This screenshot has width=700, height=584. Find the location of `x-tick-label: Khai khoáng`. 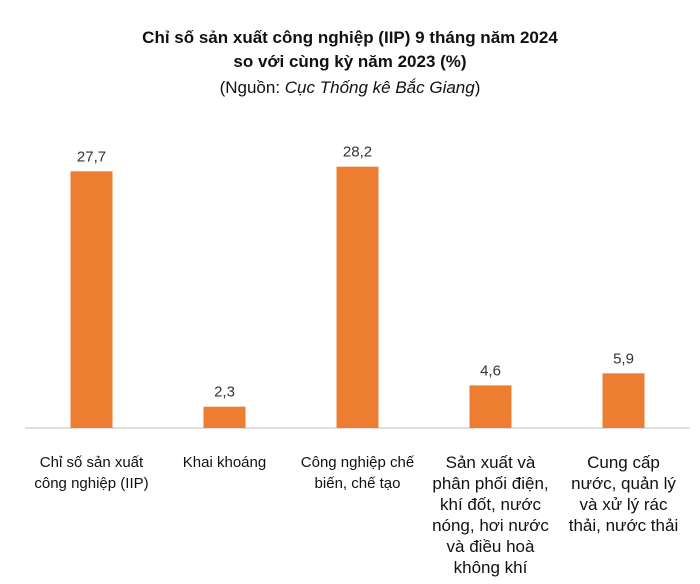

x-tick-label: Khai khoáng is located at coordinates (224, 462).